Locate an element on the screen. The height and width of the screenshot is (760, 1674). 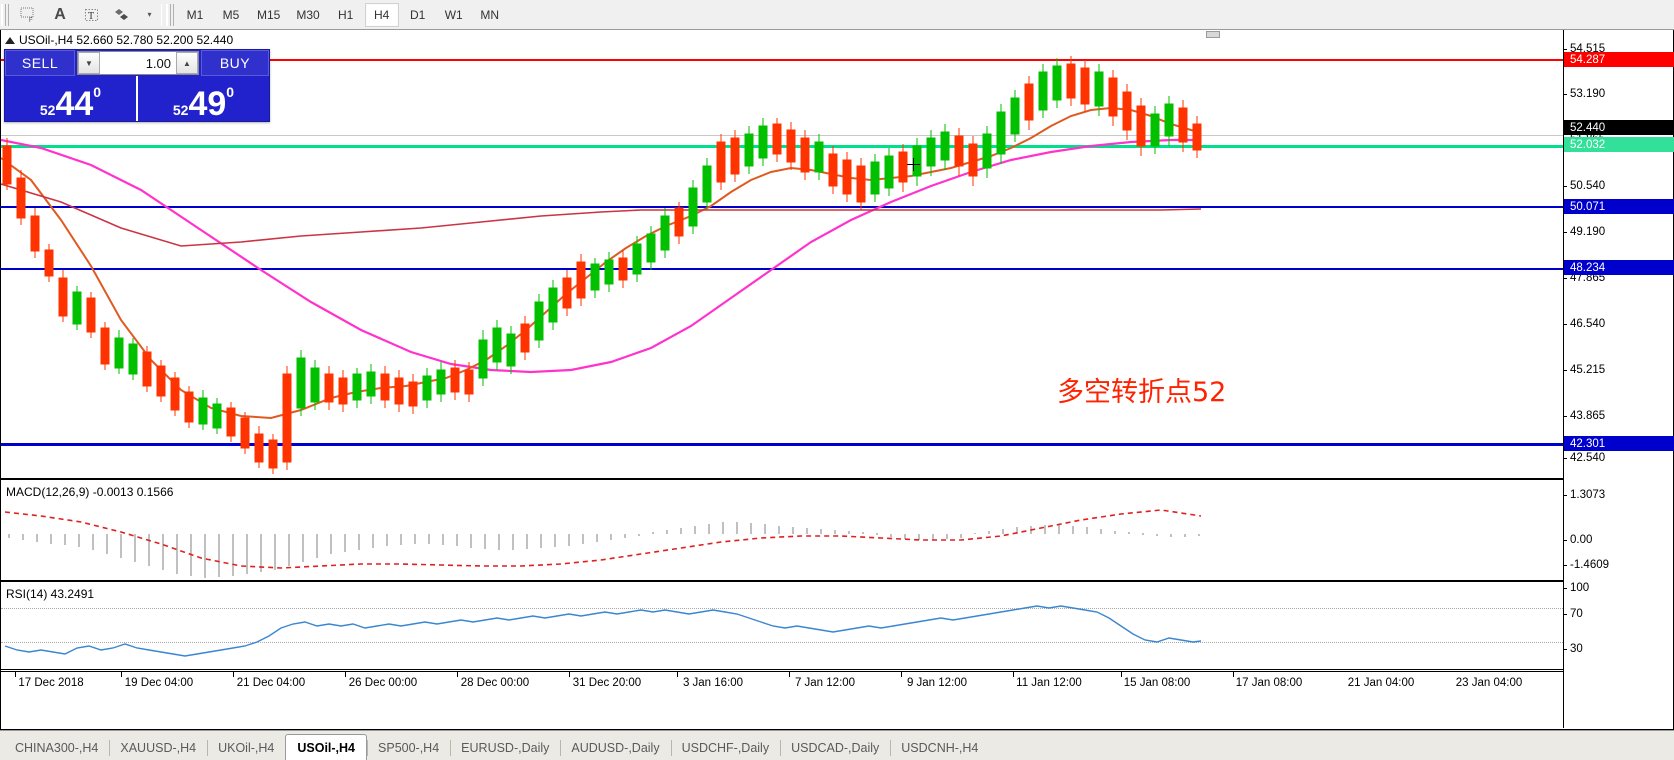
macd-tick: 1.3073 is located at coordinates (1618, 495).